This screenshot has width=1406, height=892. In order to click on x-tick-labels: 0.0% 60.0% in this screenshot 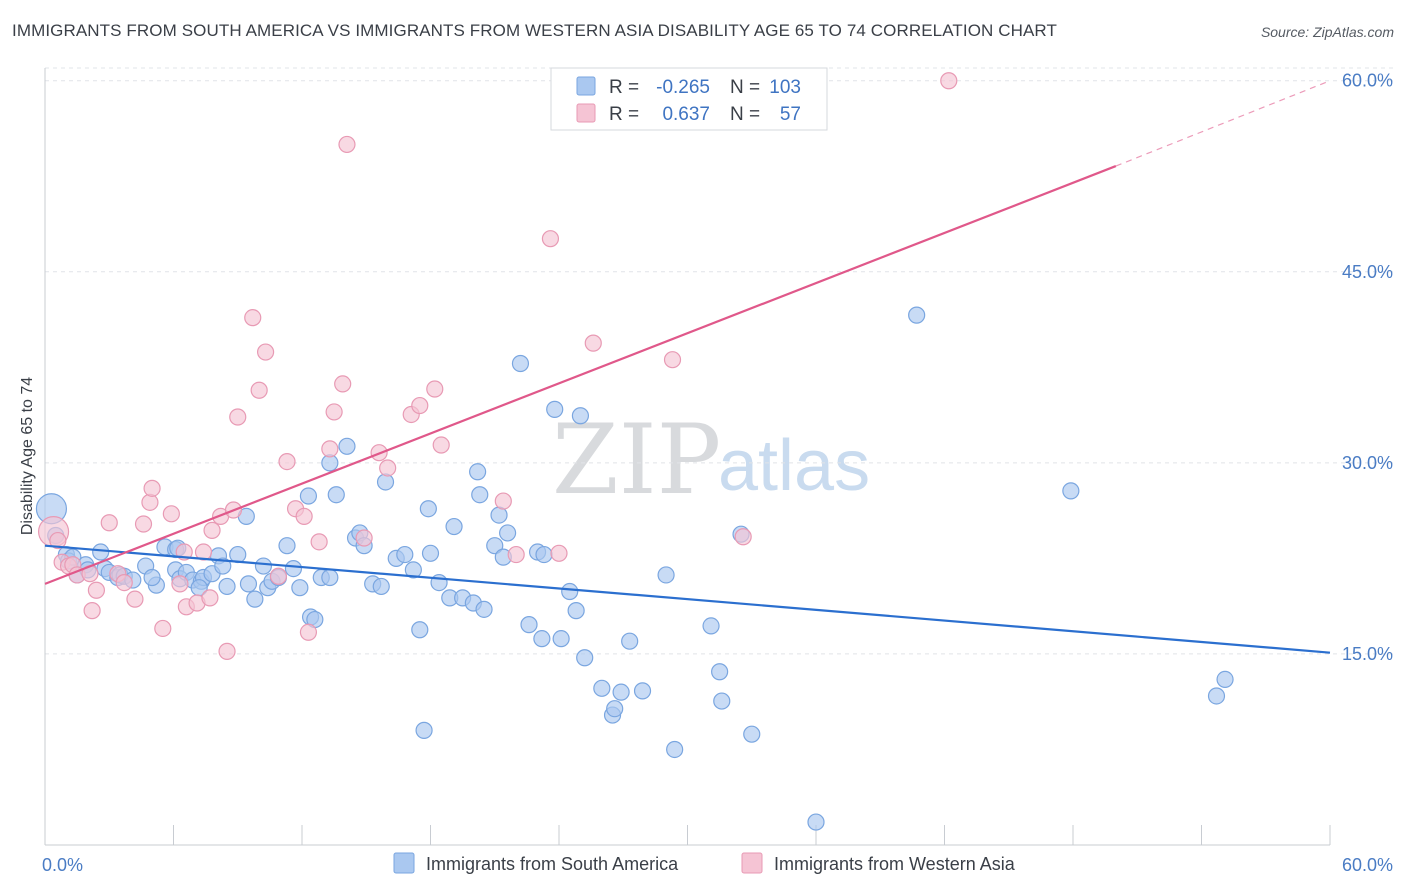, I will do `click(717, 865)`.